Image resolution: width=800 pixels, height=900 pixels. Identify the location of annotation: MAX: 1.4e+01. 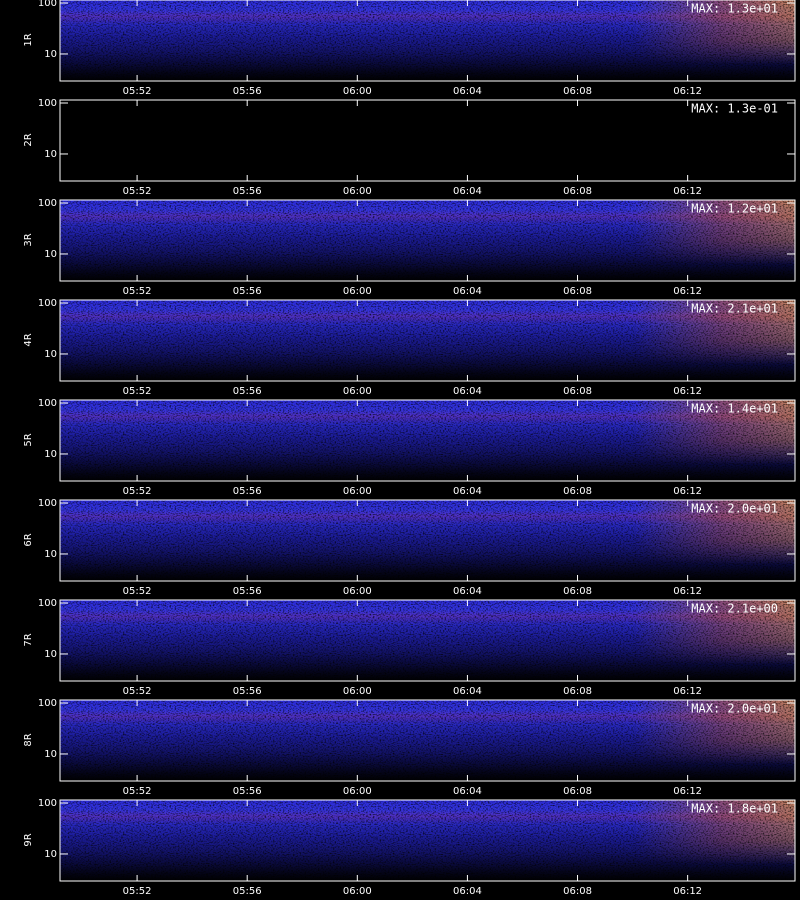
(734, 409).